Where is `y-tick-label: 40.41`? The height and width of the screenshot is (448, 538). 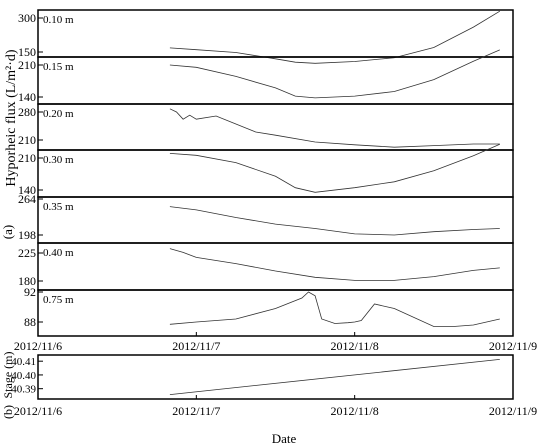 y-tick-label: 40.41 is located at coordinates (23, 362).